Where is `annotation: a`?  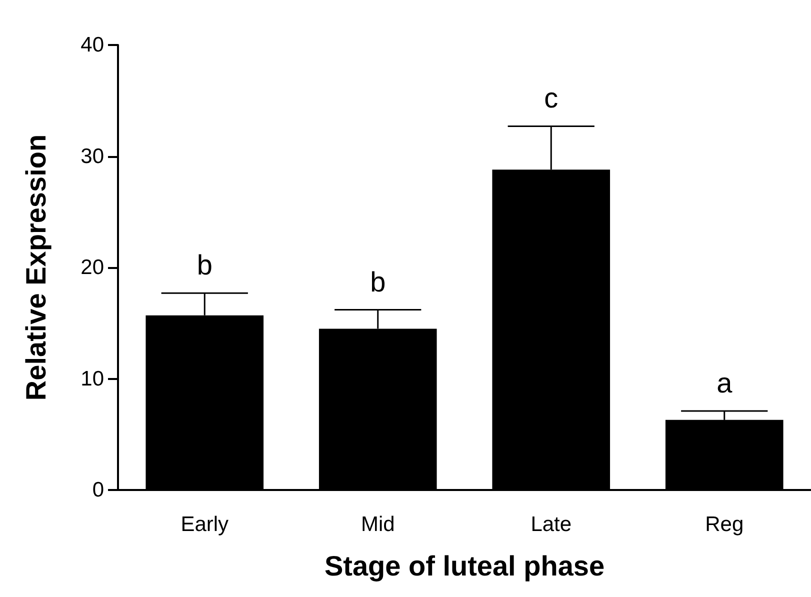 annotation: a is located at coordinates (724, 383).